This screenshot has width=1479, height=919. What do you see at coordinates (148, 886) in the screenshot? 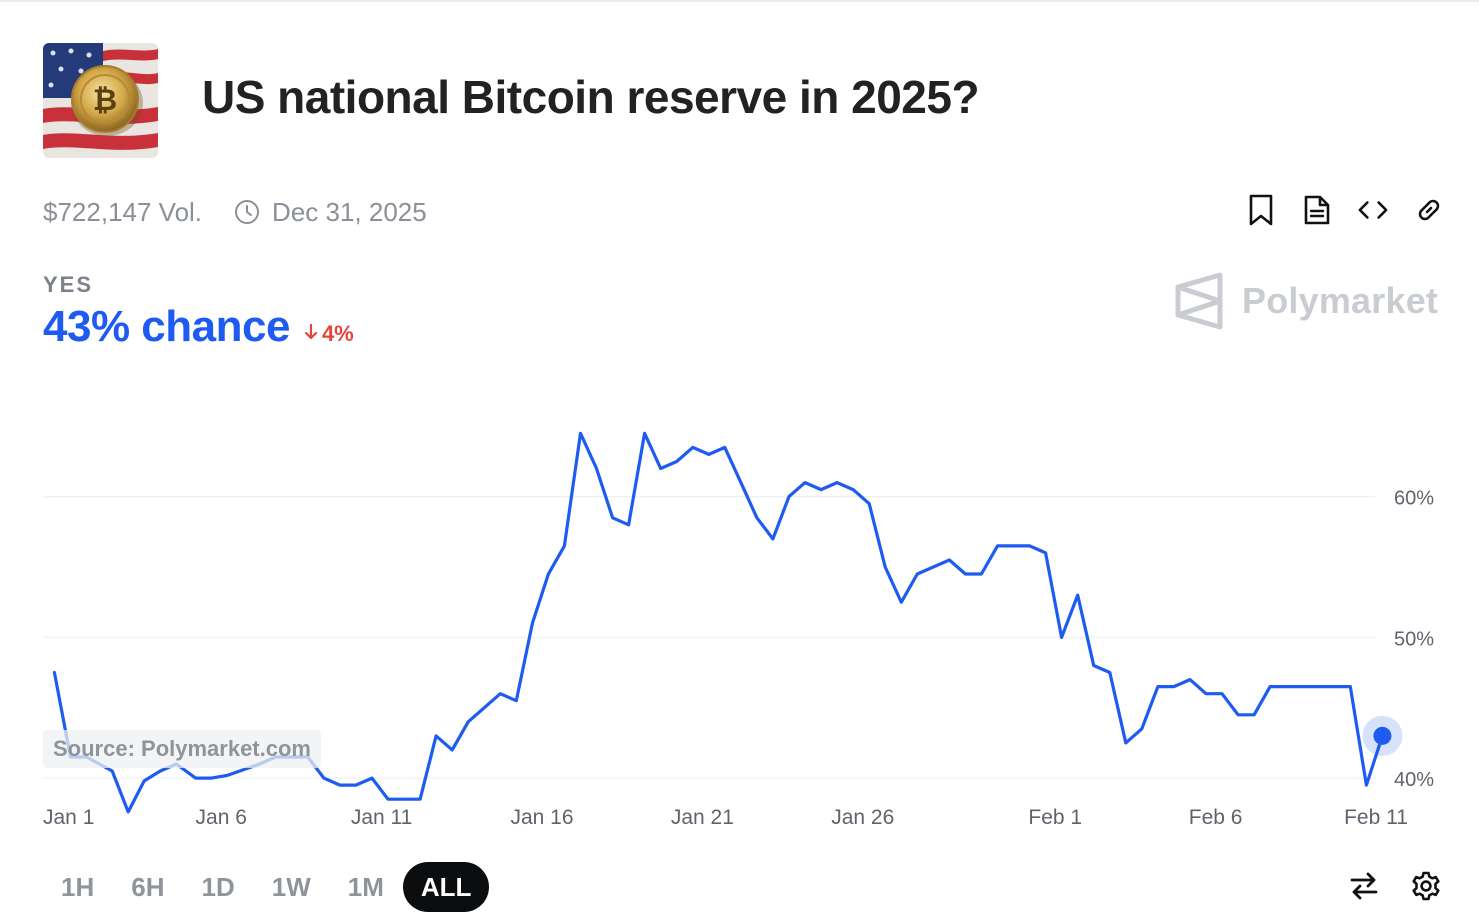
I see `range-button-6h: 6H` at bounding box center [148, 886].